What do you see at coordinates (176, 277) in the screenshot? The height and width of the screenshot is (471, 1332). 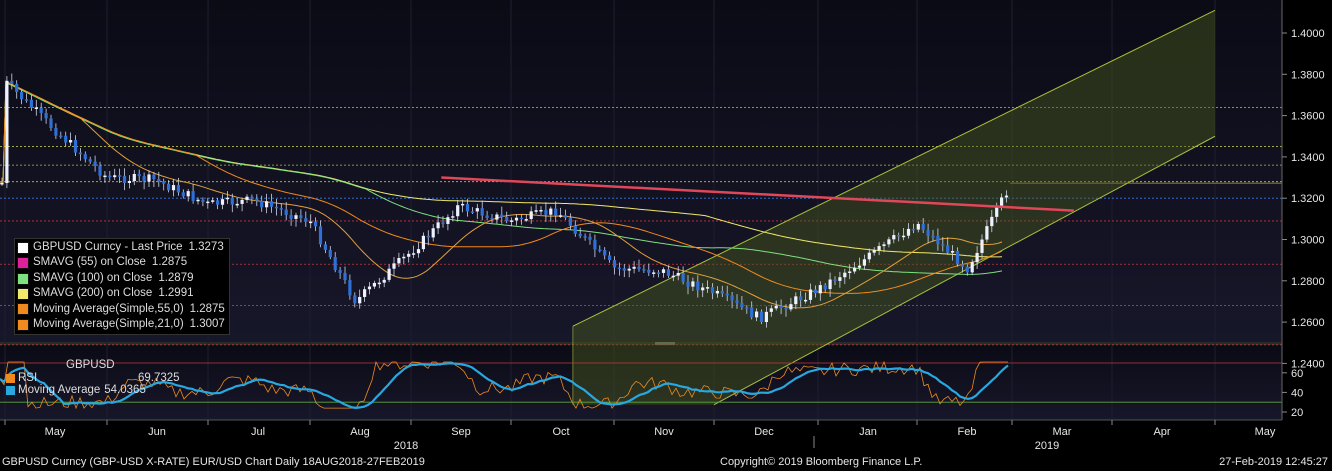 I see `legend-value: 1.2879` at bounding box center [176, 277].